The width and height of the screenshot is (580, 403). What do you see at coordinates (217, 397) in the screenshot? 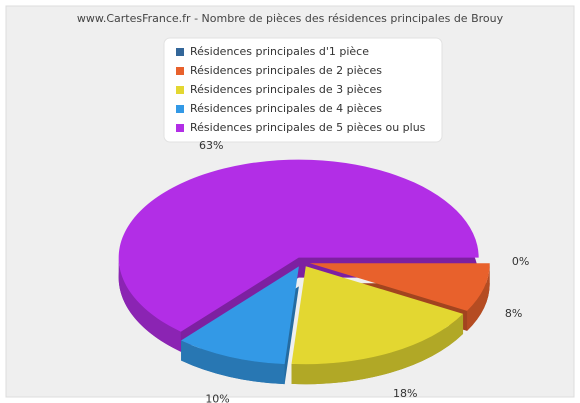
I see `data-label: 10%` at bounding box center [217, 397].